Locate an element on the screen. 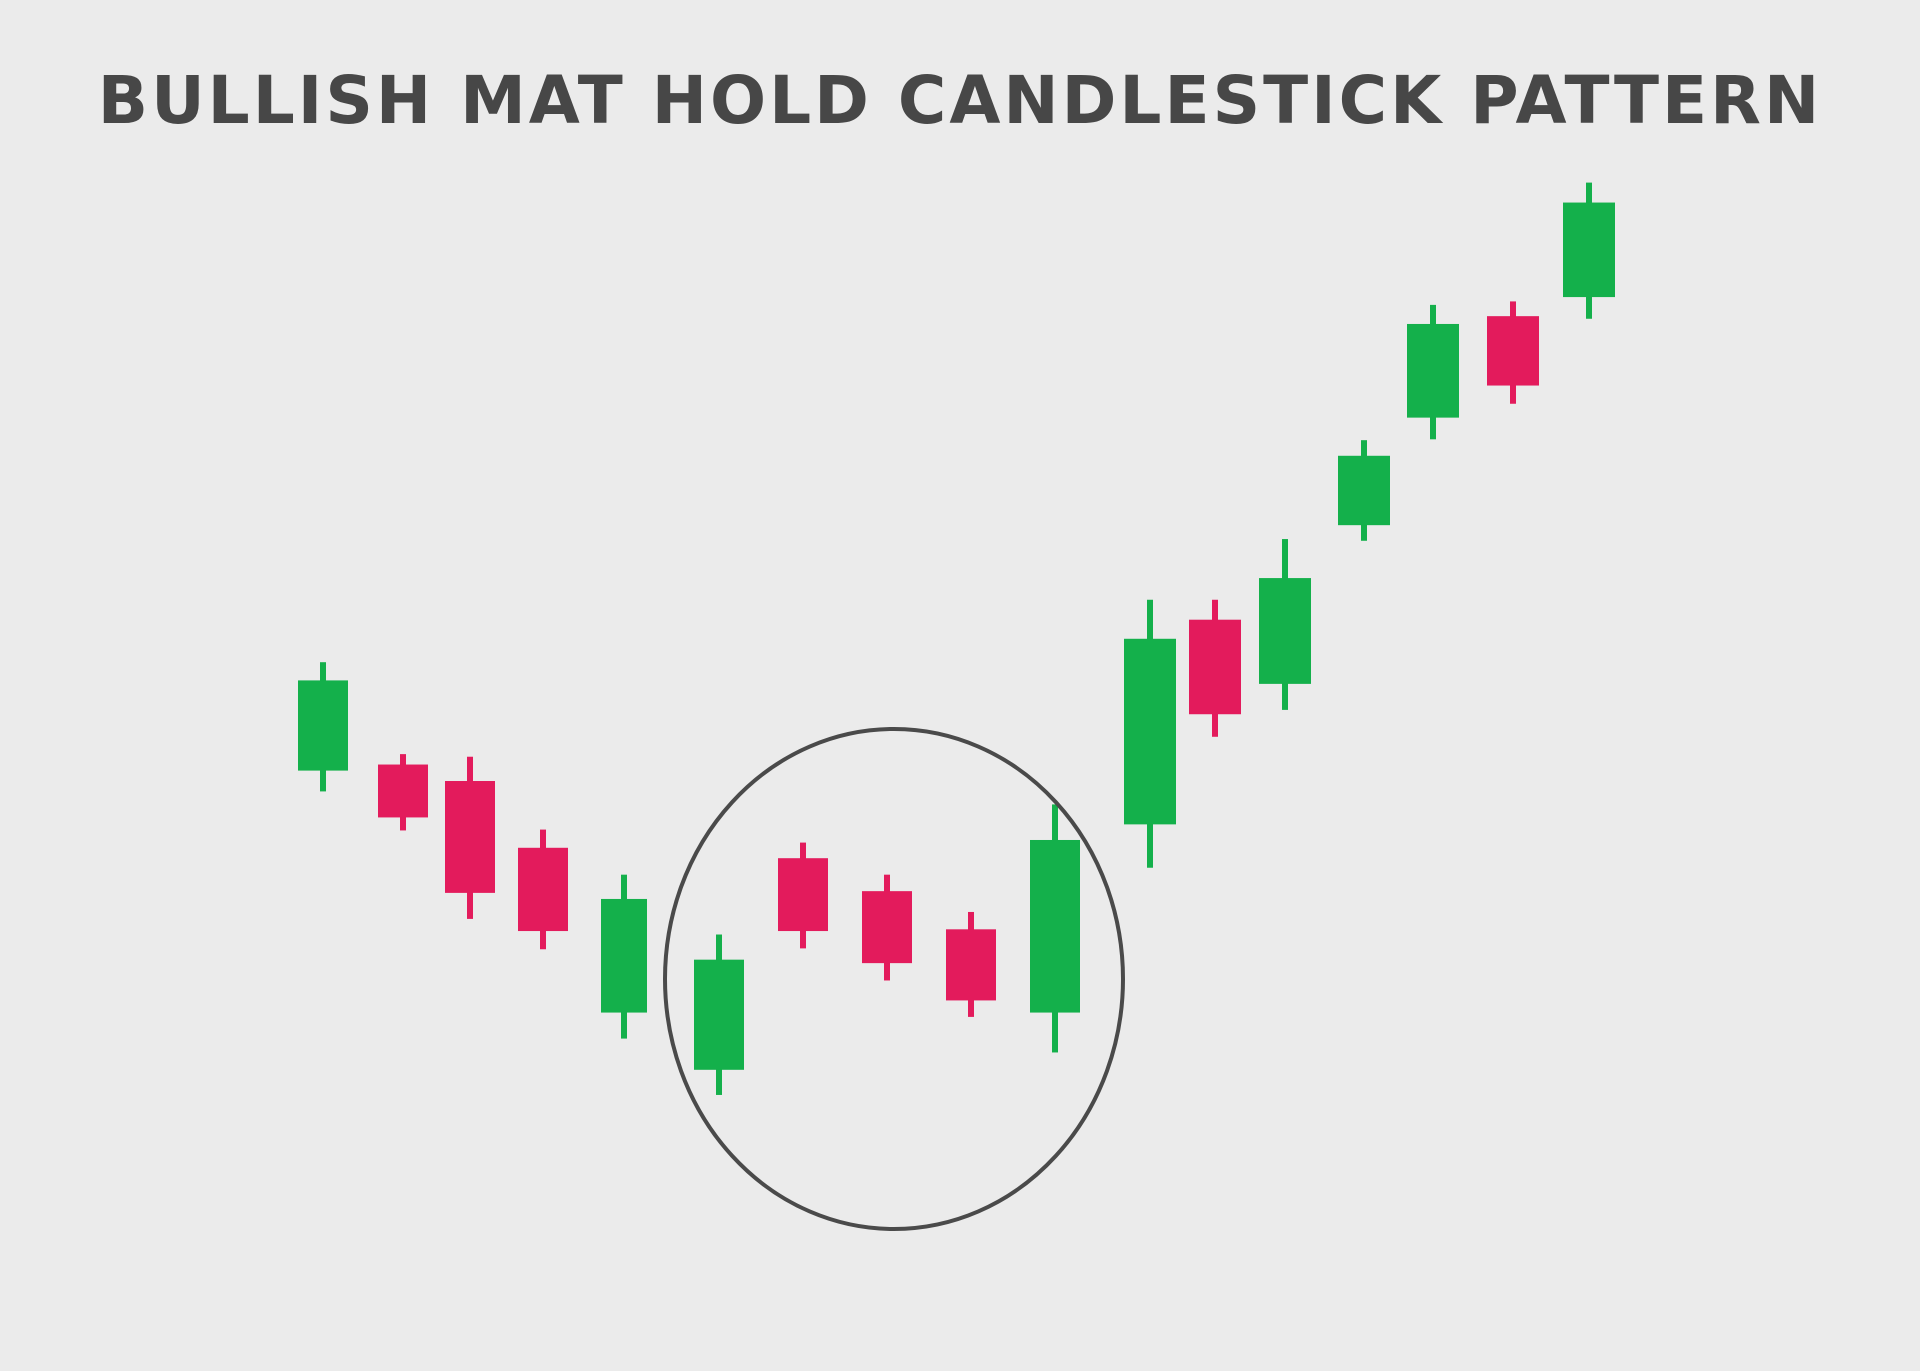  candle-8-body is located at coordinates (887, 927).